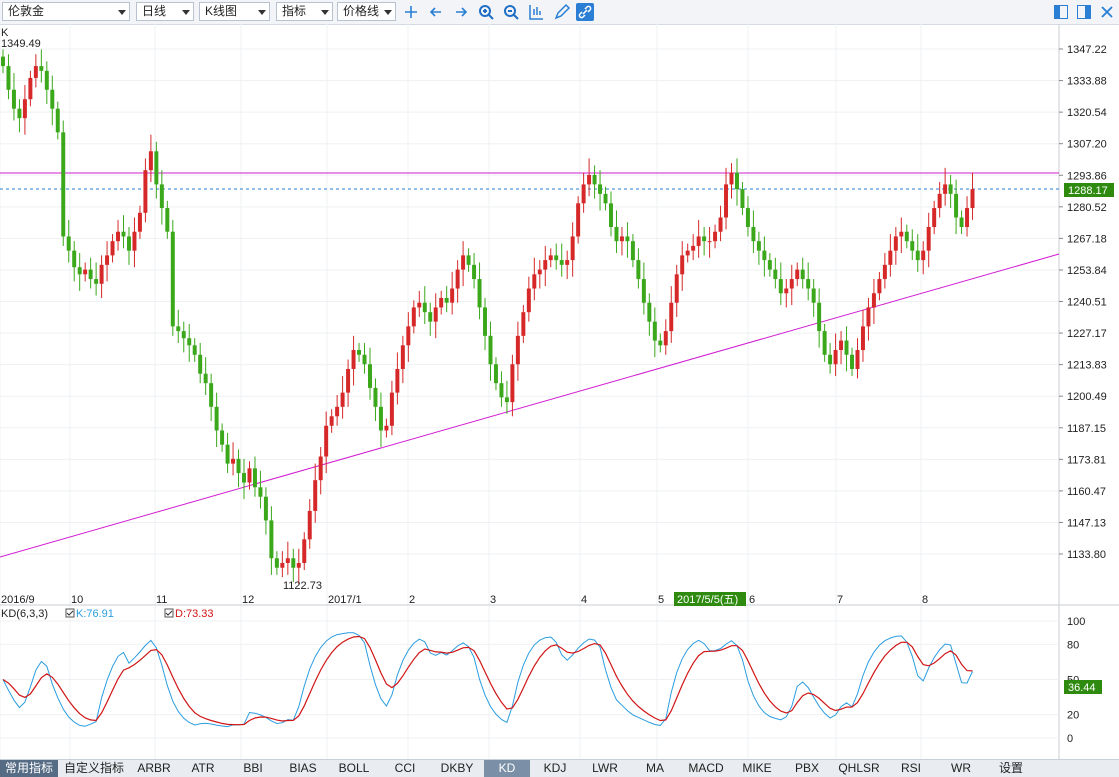 The width and height of the screenshot is (1119, 777). Describe the element at coordinates (910, 768) in the screenshot. I see `tab-17: RSI` at that location.